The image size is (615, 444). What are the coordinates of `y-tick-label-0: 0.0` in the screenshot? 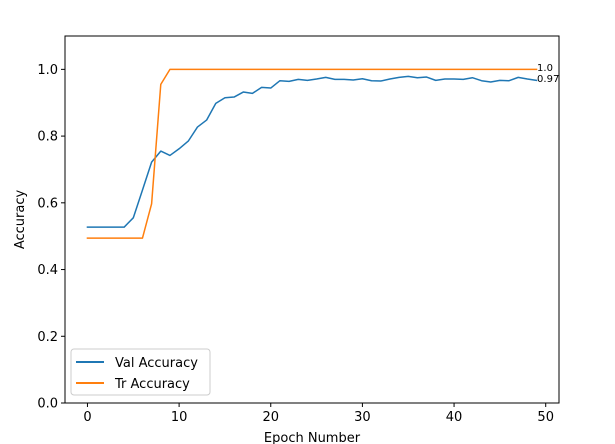 It's located at (47, 404).